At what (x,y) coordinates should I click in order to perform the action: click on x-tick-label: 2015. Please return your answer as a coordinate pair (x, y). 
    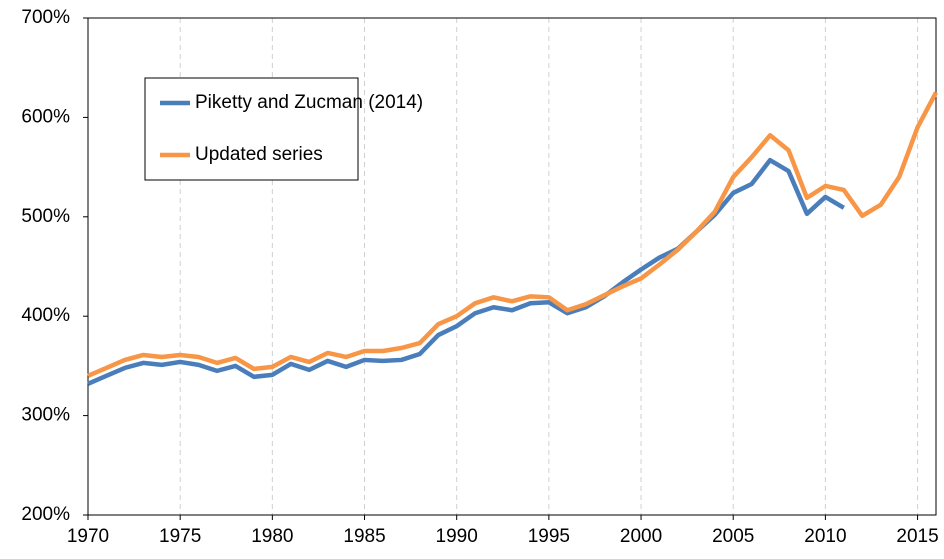
    Looking at the image, I should click on (917, 536).